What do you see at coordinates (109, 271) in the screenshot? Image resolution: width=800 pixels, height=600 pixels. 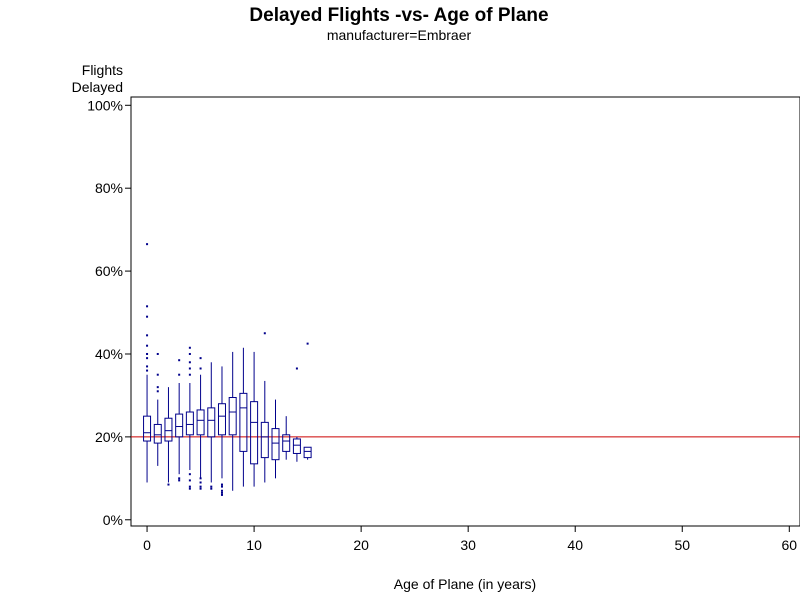 I see `y-tick-label: 60%` at bounding box center [109, 271].